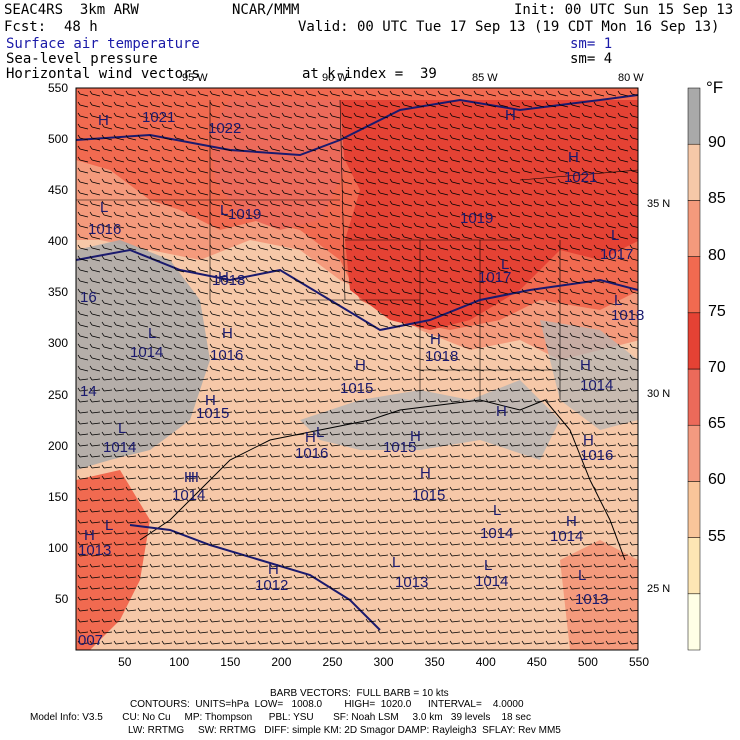 The image size is (740, 740). Describe the element at coordinates (585, 365) in the screenshot. I see `high-pressure-marker: H` at that location.